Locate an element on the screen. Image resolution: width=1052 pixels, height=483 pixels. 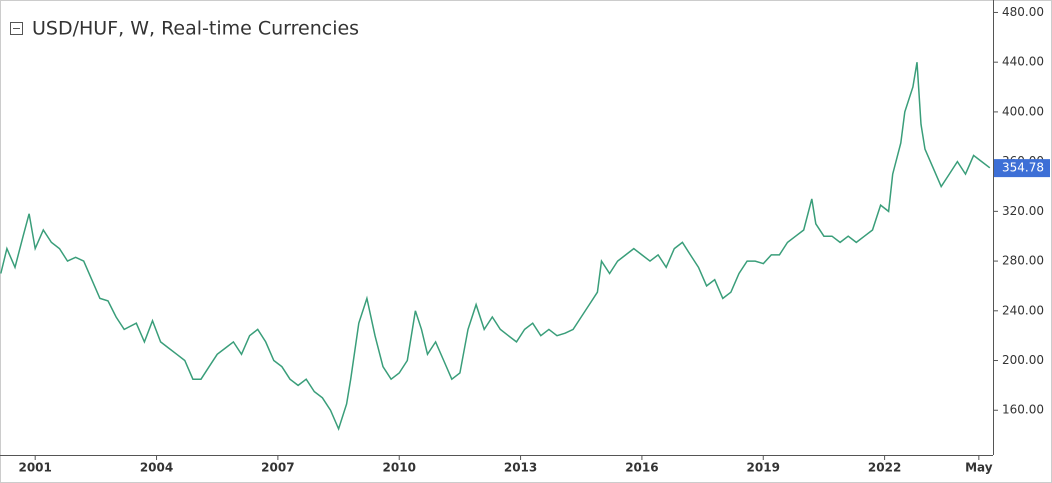
y-tick-label: 240.00 is located at coordinates (1023, 310).